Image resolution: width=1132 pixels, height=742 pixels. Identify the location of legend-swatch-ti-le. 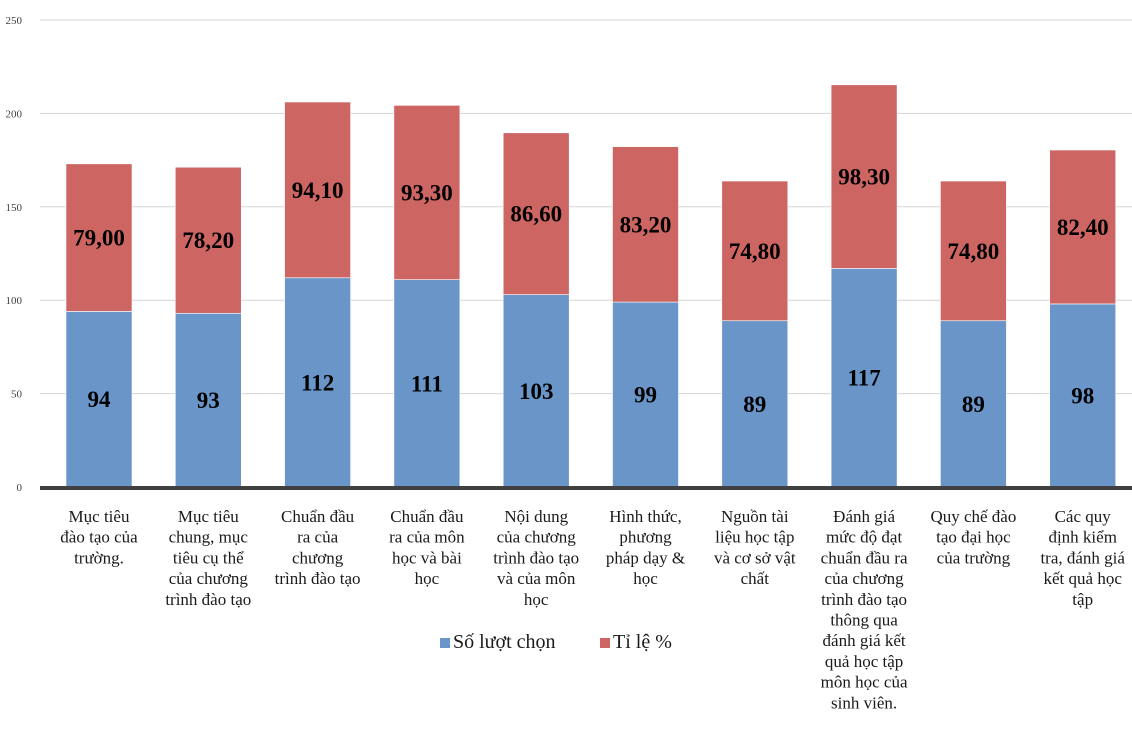
(605, 643).